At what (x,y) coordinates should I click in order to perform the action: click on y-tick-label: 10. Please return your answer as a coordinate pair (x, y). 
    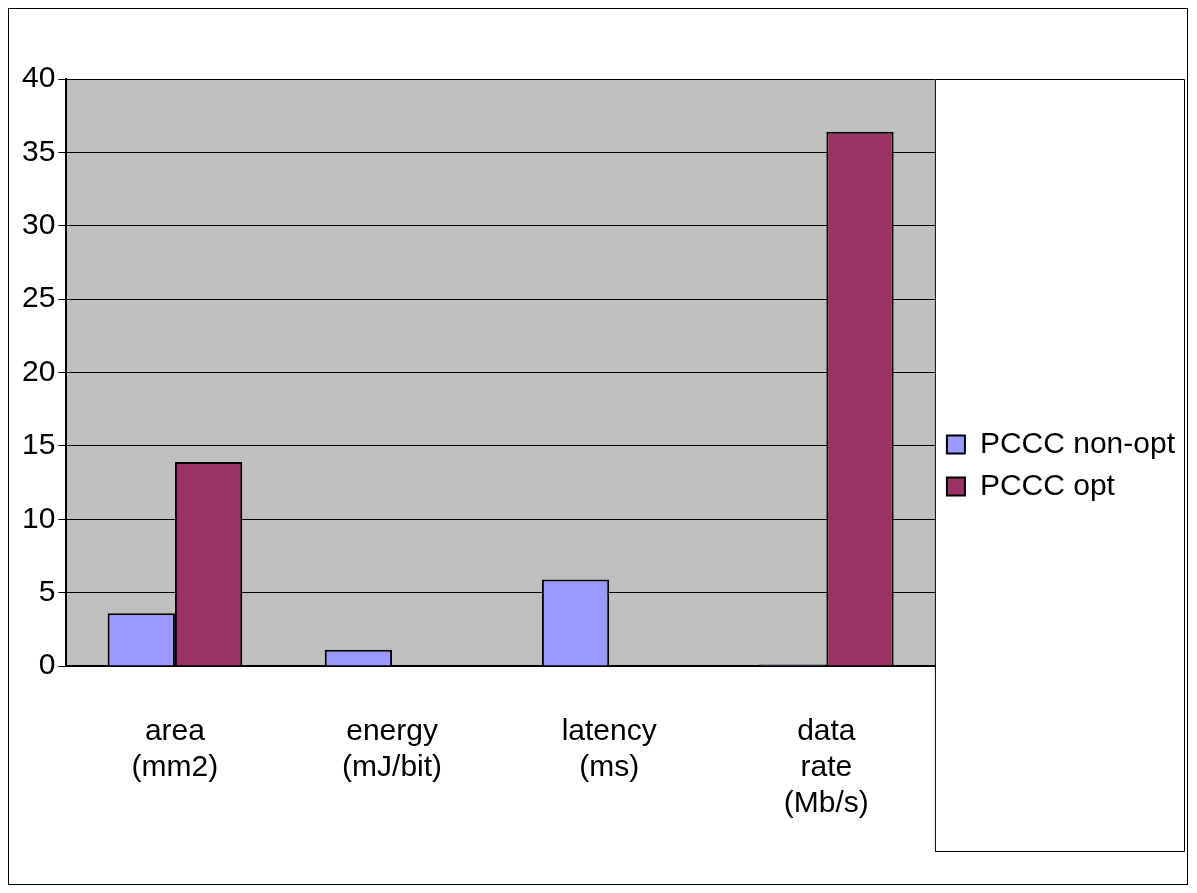
    Looking at the image, I should click on (38, 517).